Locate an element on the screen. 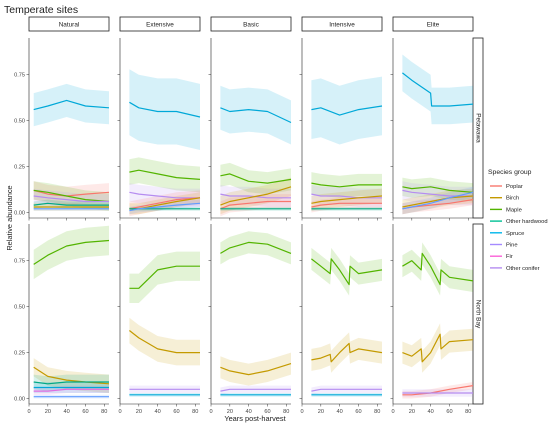 The width and height of the screenshot is (550, 431). legend-label: Spruce is located at coordinates (515, 234).